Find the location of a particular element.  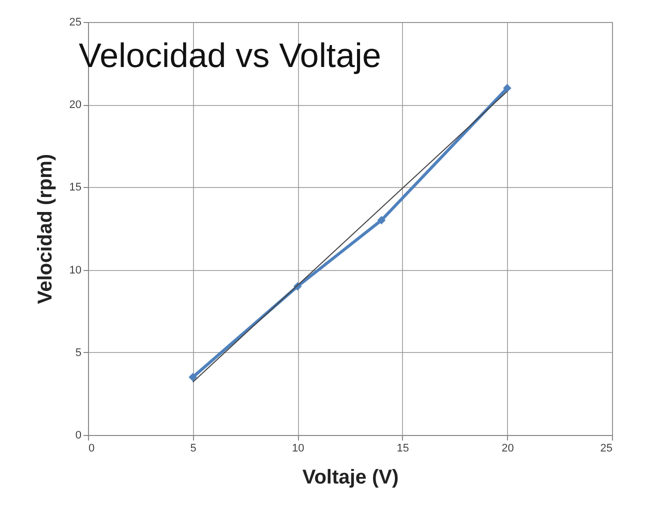

y-tick-label: 10 is located at coordinates (75, 270).